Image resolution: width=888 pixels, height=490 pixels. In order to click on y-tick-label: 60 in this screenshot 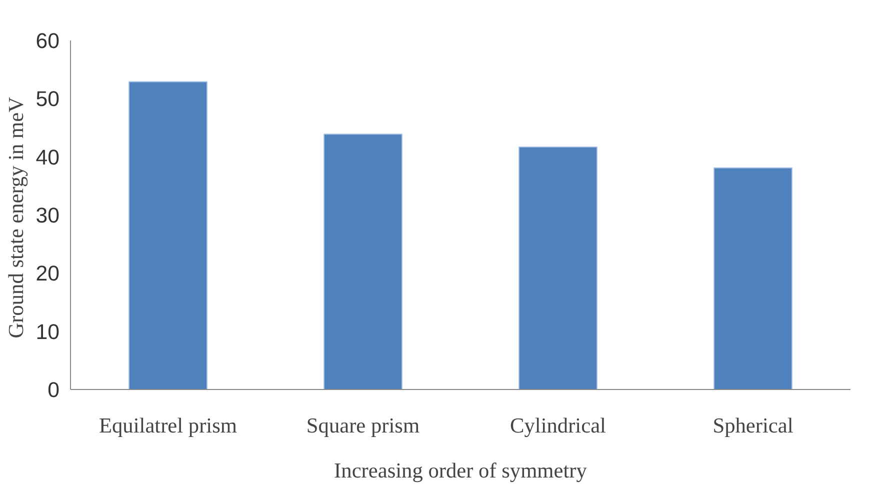, I will do `click(48, 41)`.